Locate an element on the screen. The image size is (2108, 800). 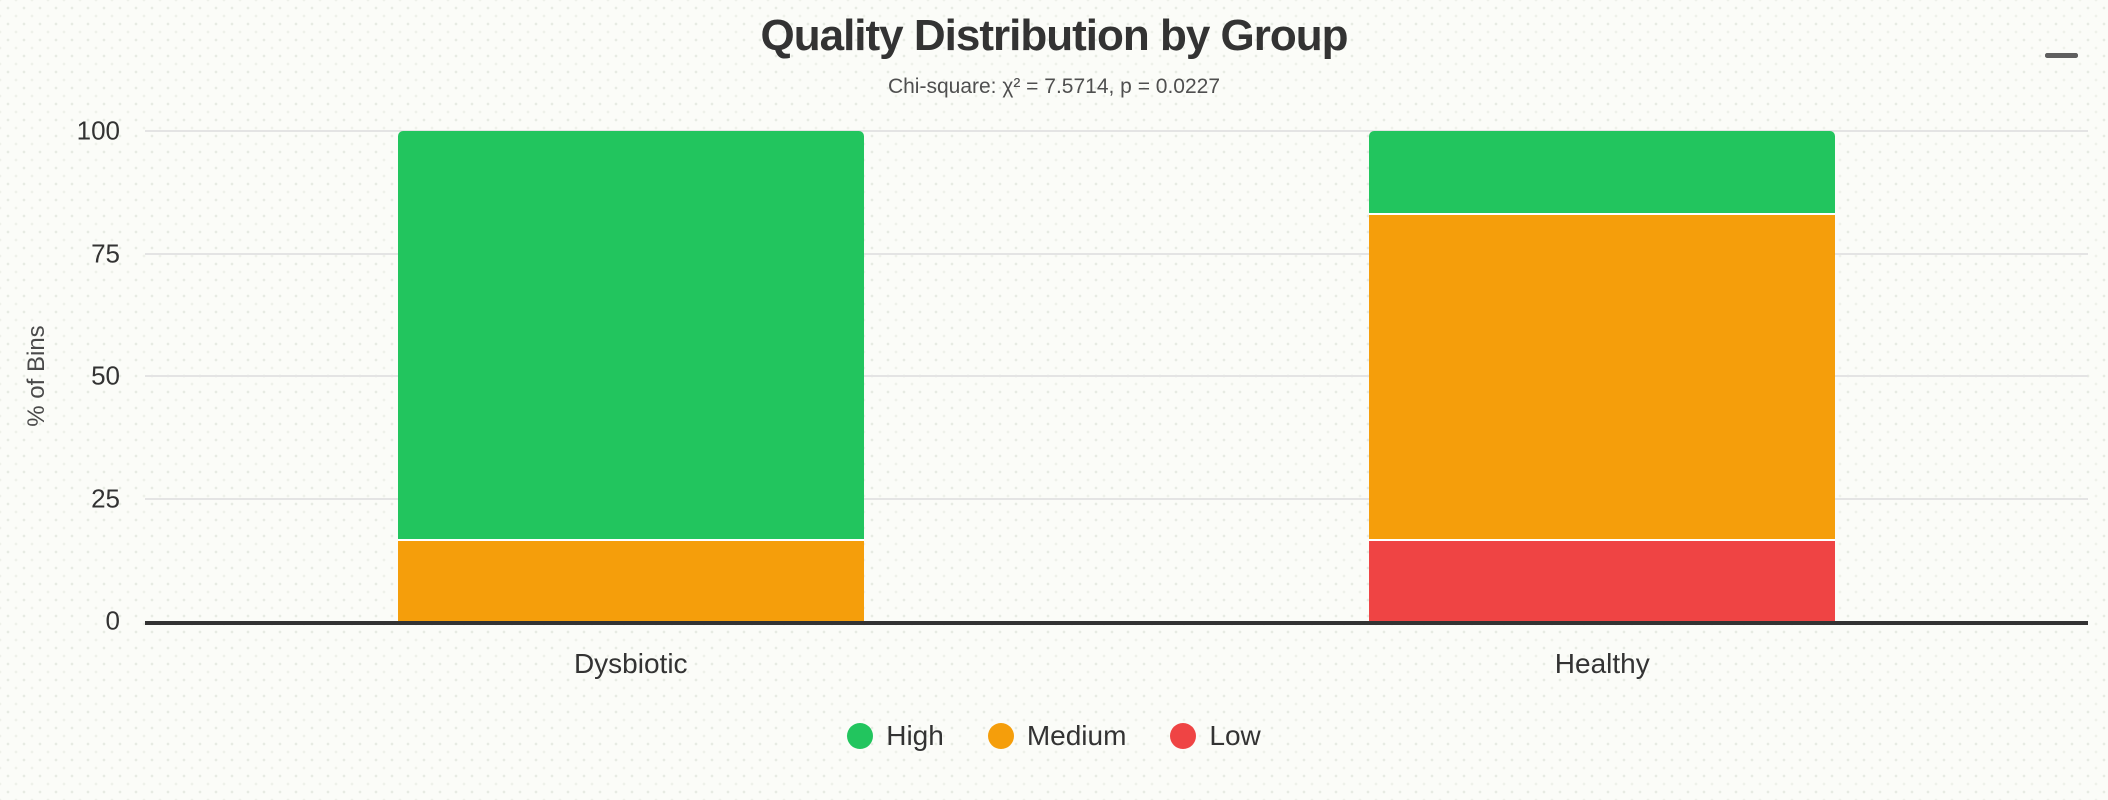
bar-healthy is located at coordinates (1602, 375).